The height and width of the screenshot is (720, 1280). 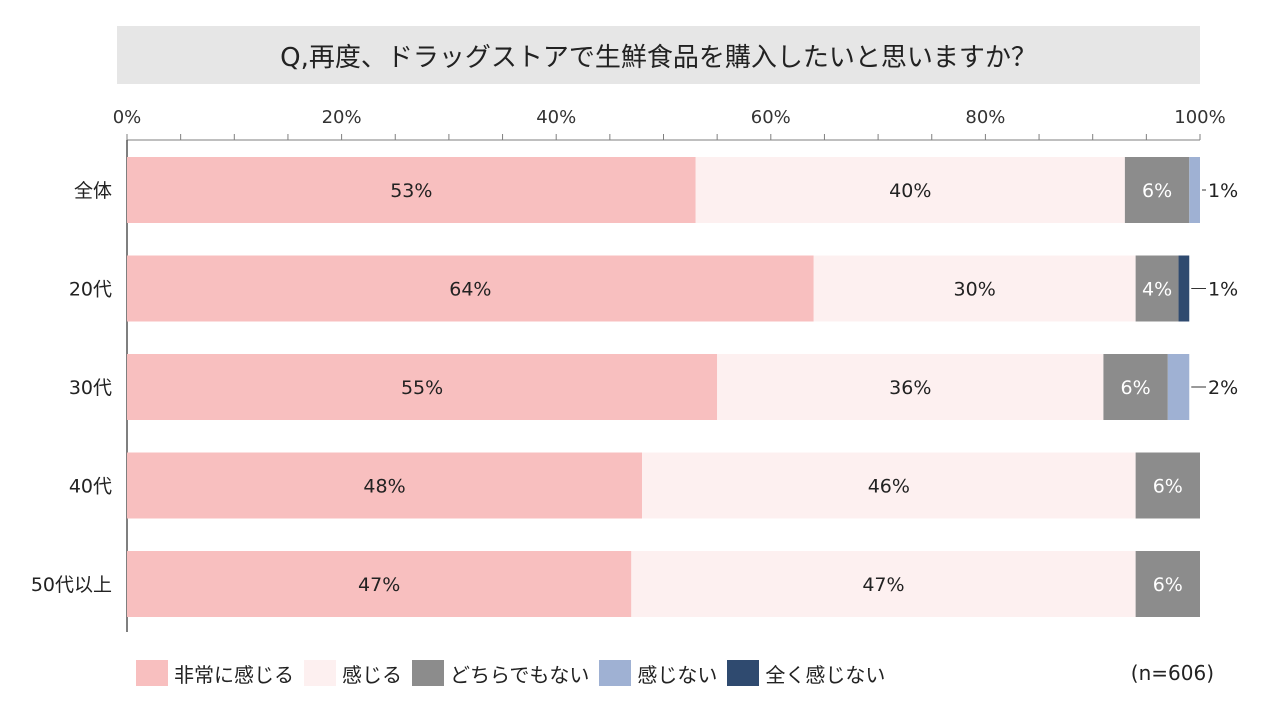 I want to click on x-tick-label: 20%, so click(x=342, y=117).